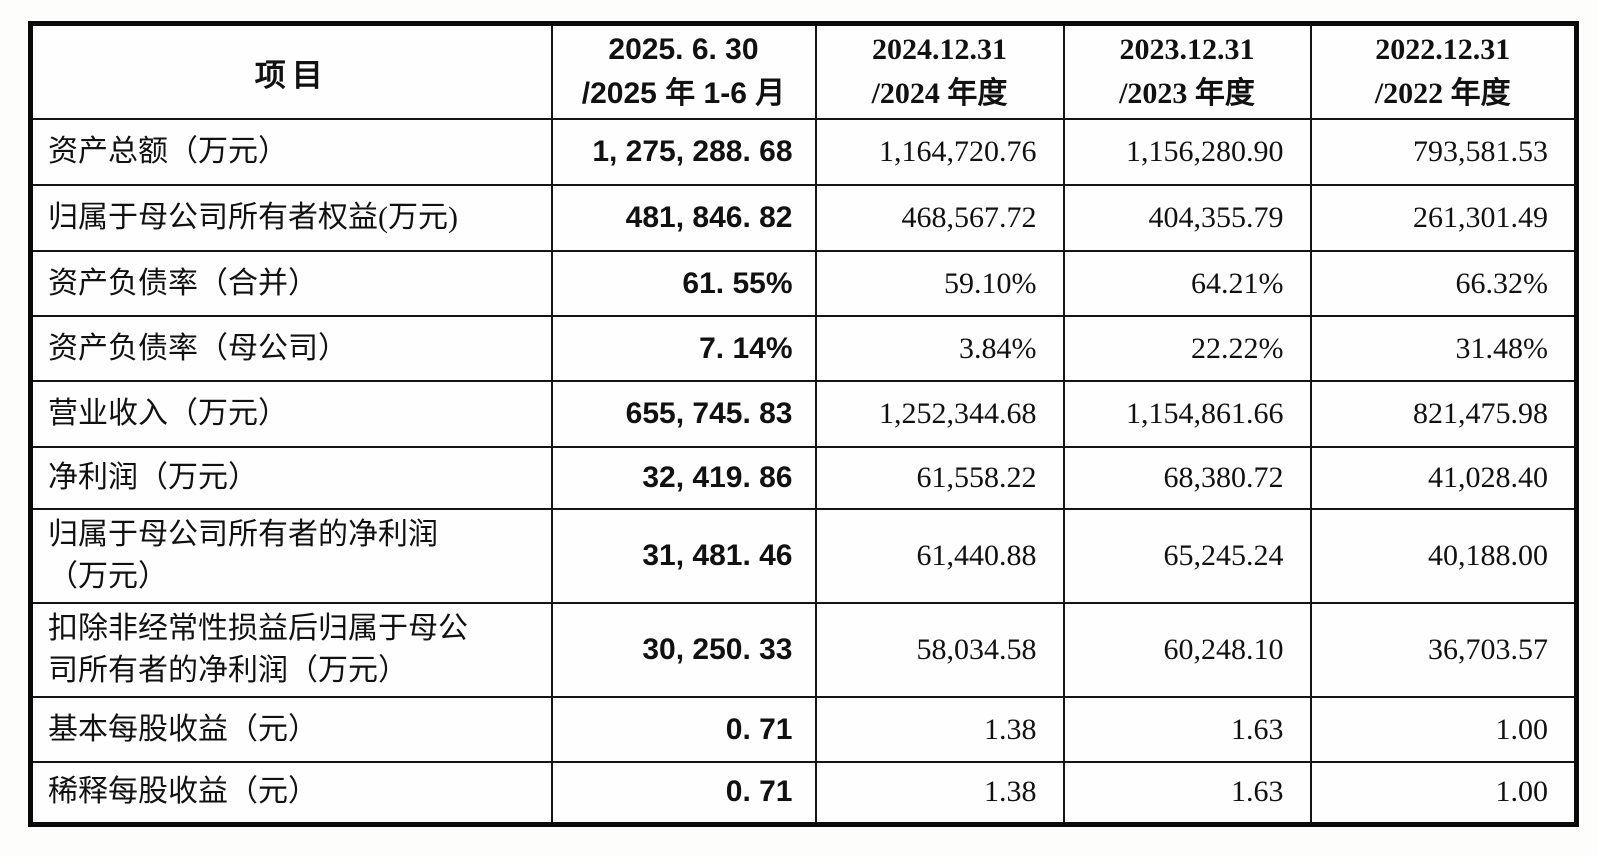  What do you see at coordinates (291, 283) in the screenshot?
I see `cell-label: 资产负债率（合并）` at bounding box center [291, 283].